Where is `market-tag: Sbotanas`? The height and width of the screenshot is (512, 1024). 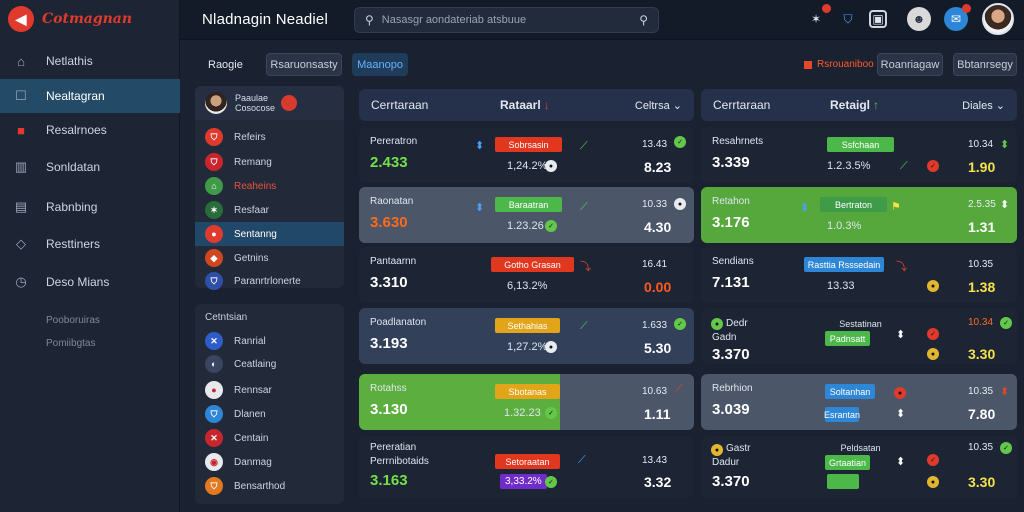
market-tag: Sbotanas is located at coordinates (527, 391).